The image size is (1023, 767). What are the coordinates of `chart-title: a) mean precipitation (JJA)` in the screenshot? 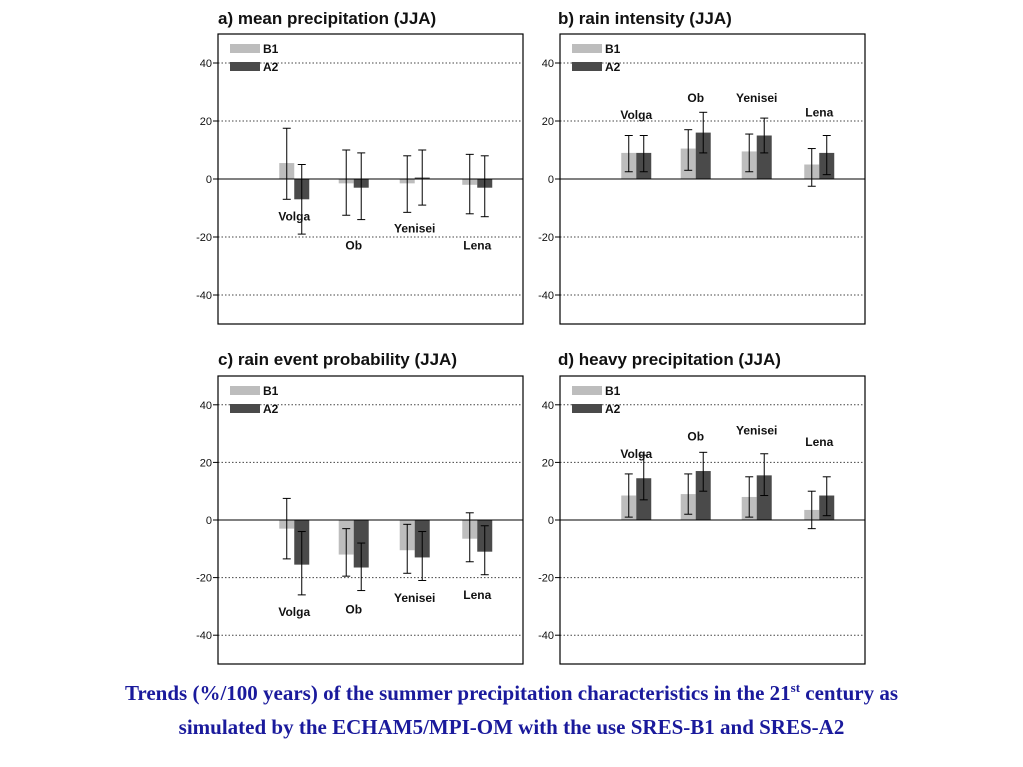 It's located at (327, 18).